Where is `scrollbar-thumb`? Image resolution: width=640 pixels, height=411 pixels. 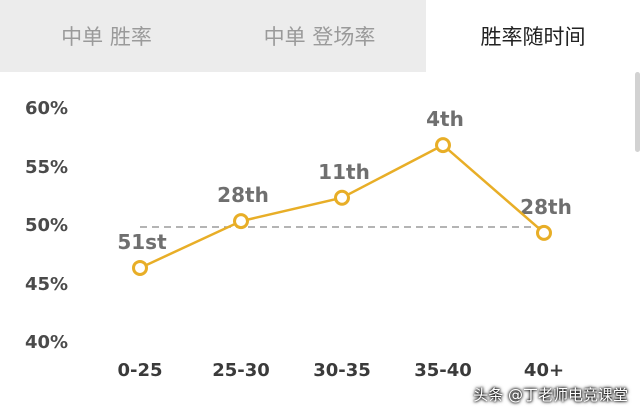 scrollbar-thumb is located at coordinates (637, 112).